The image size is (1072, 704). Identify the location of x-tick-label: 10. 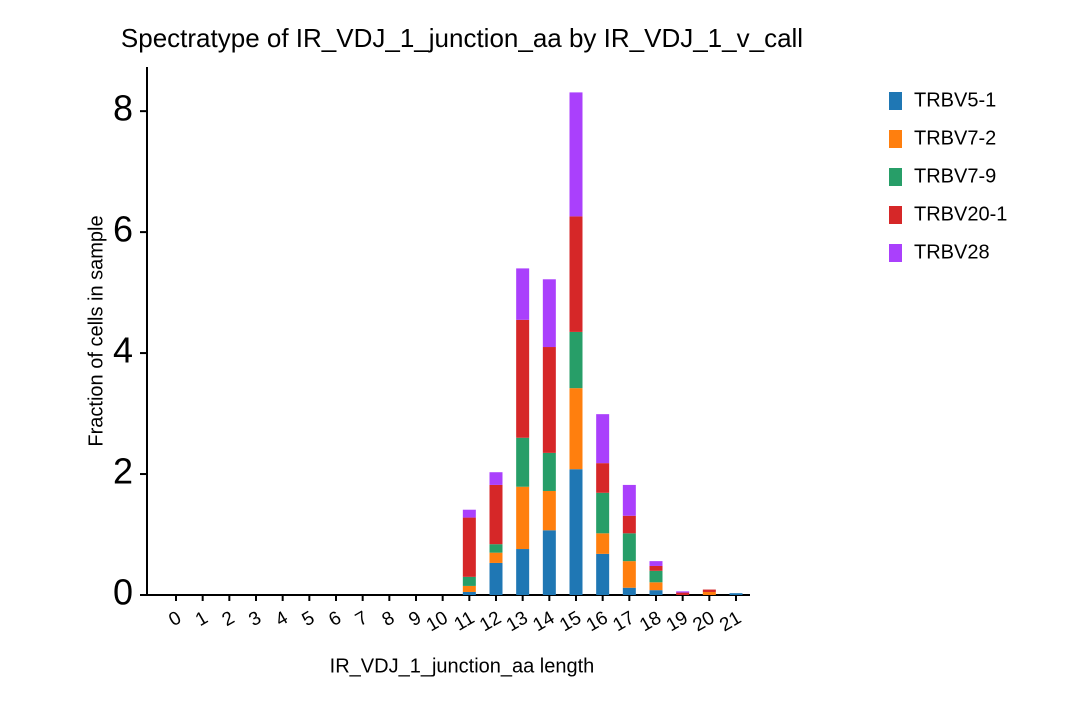
(437, 621).